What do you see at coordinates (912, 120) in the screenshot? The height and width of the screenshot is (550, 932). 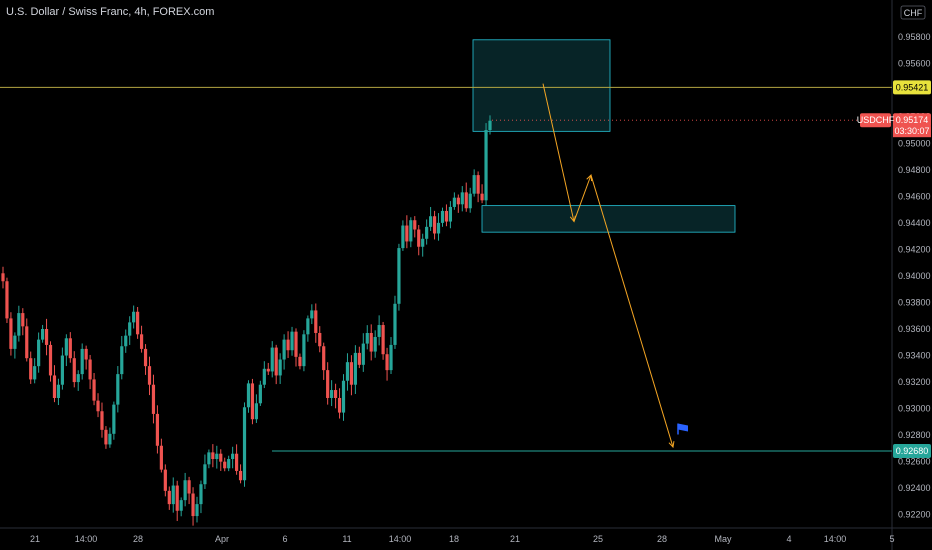 I see `current-price-label: 0.95174` at bounding box center [912, 120].